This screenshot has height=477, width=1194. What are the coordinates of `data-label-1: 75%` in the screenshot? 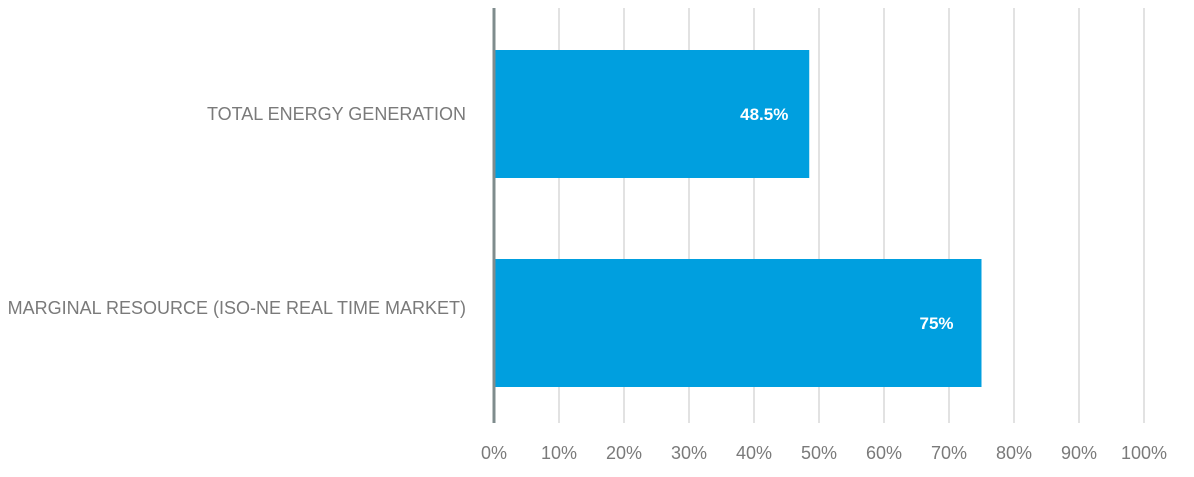 It's located at (936, 323).